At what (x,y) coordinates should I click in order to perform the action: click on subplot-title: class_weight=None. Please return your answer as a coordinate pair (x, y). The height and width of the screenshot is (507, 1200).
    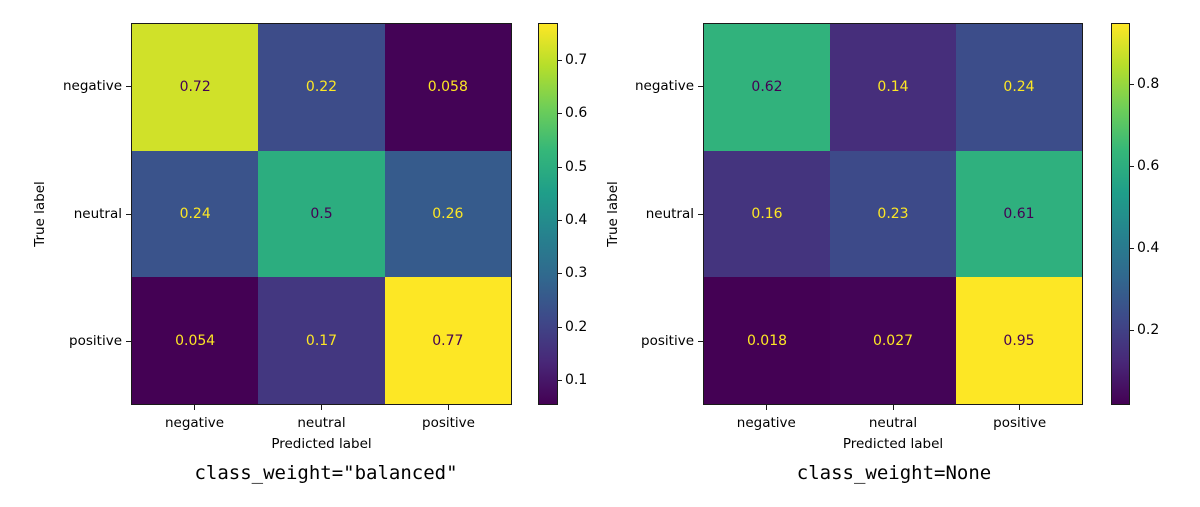
    Looking at the image, I should click on (894, 473).